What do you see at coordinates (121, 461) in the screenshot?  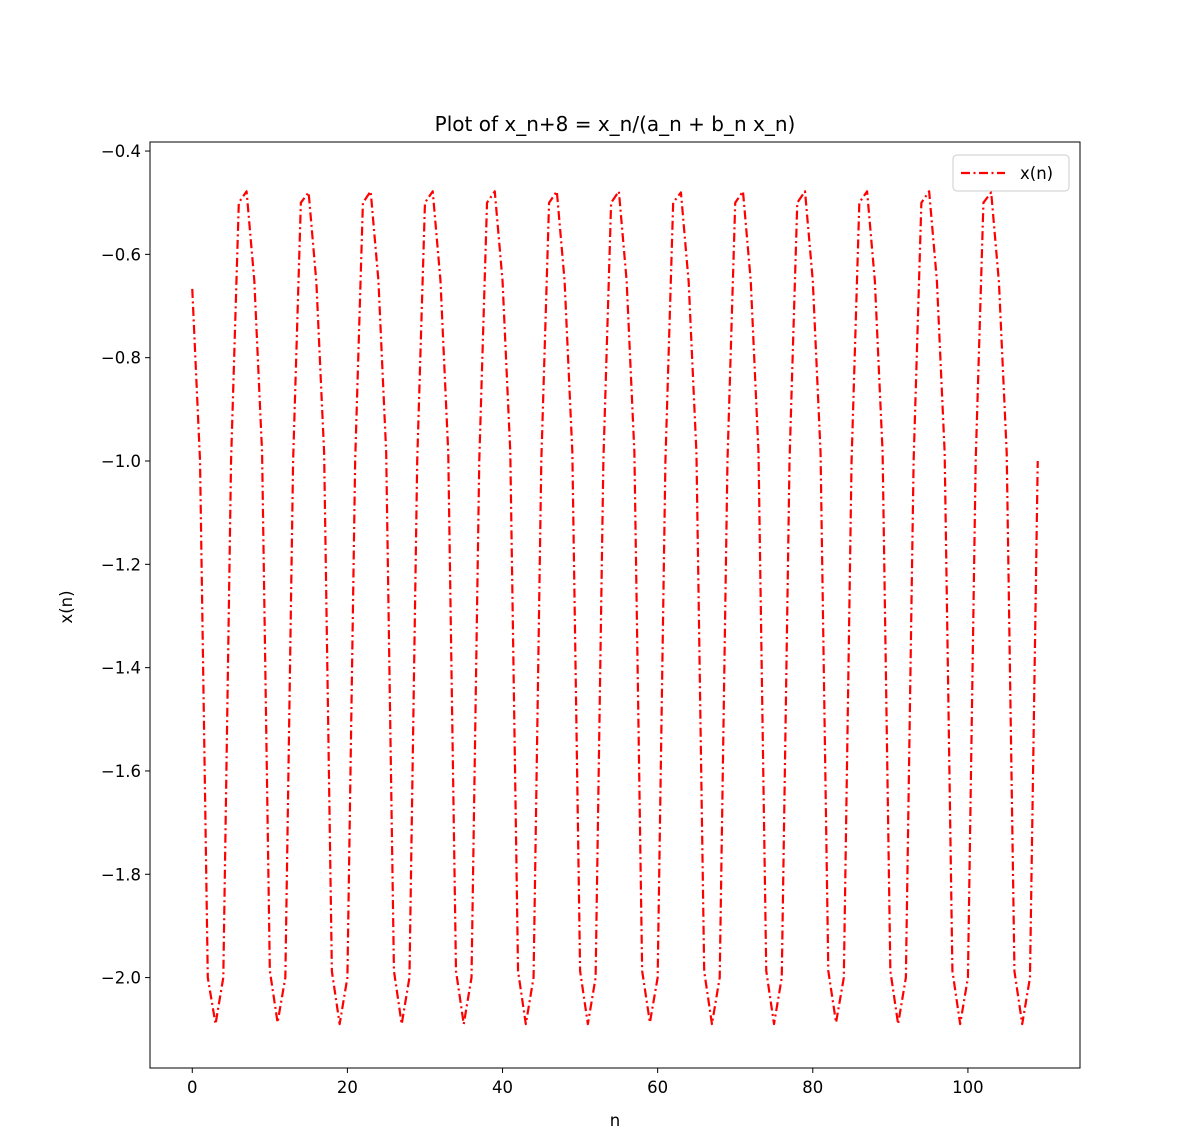 I see `y-tick-label-5: −1.0` at bounding box center [121, 461].